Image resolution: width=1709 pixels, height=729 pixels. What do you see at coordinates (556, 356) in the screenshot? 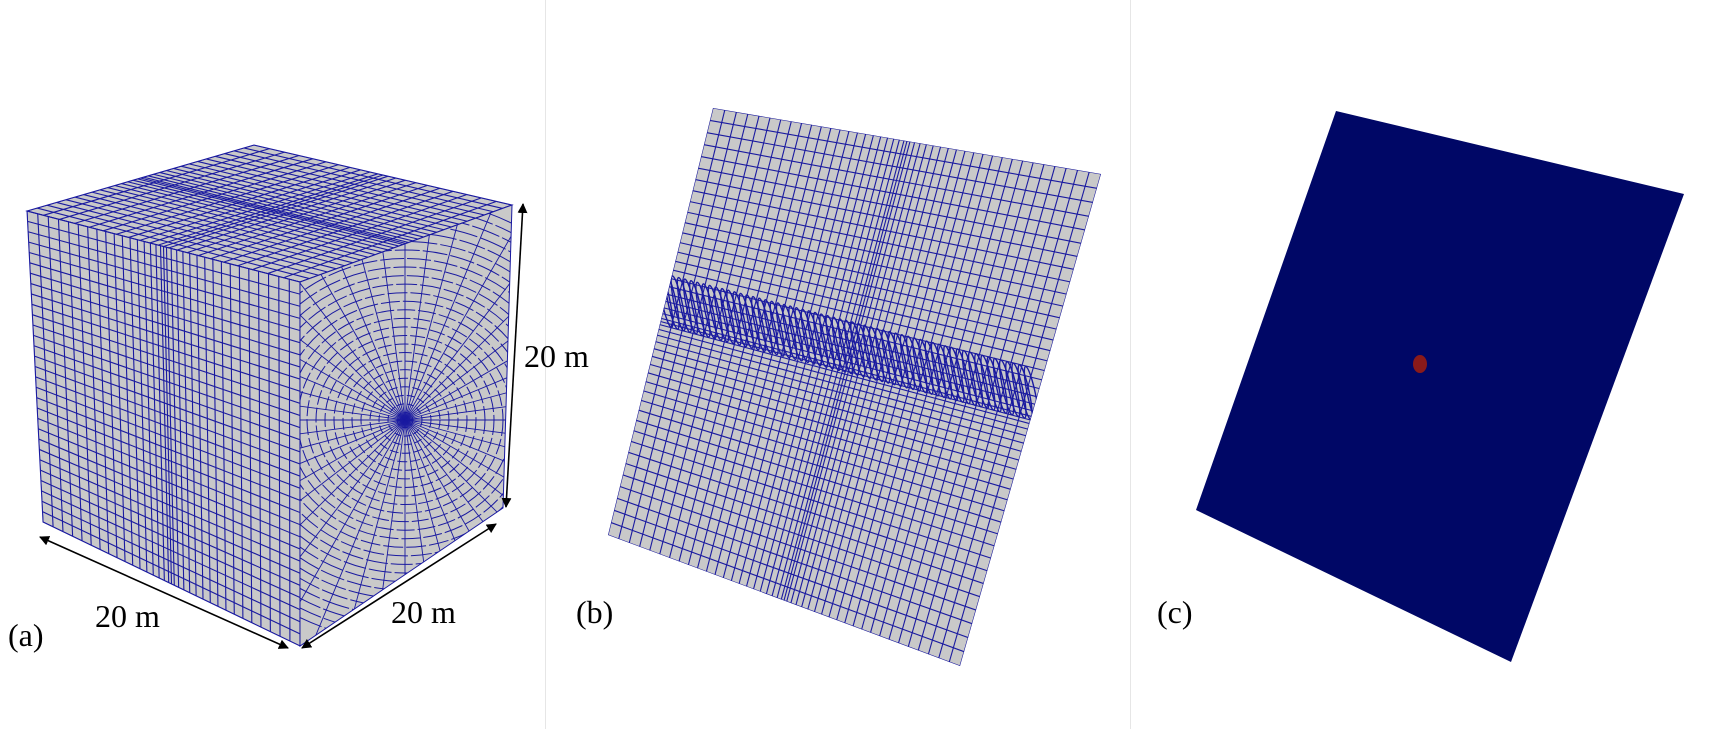
I see `height-dimension-label: 20 m` at bounding box center [556, 356].